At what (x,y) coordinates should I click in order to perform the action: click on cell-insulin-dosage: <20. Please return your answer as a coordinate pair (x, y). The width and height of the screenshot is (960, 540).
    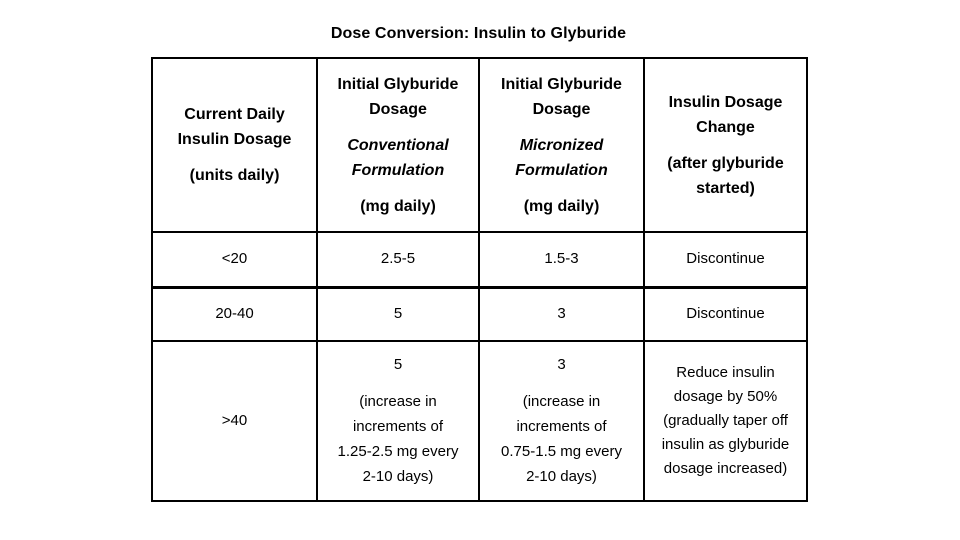
    Looking at the image, I should click on (234, 260).